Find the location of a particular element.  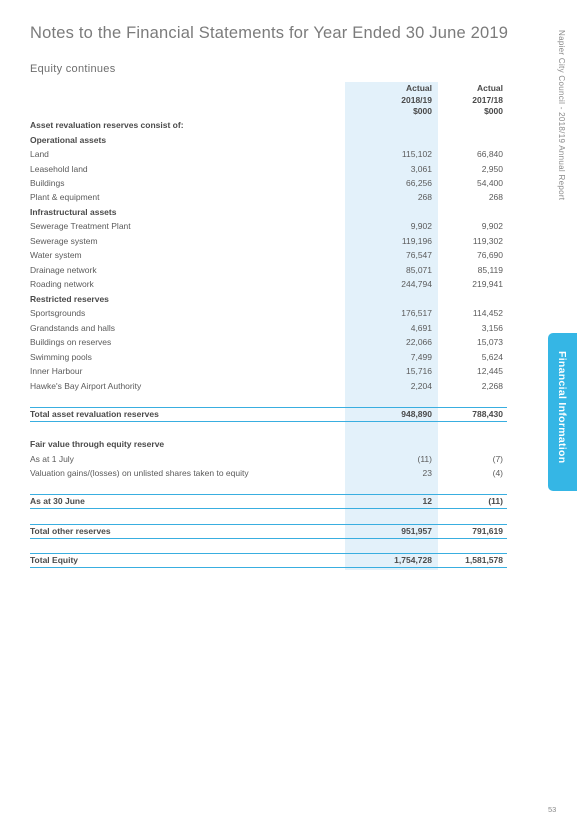

row-label: Sportsgrounds is located at coordinates (58, 313).